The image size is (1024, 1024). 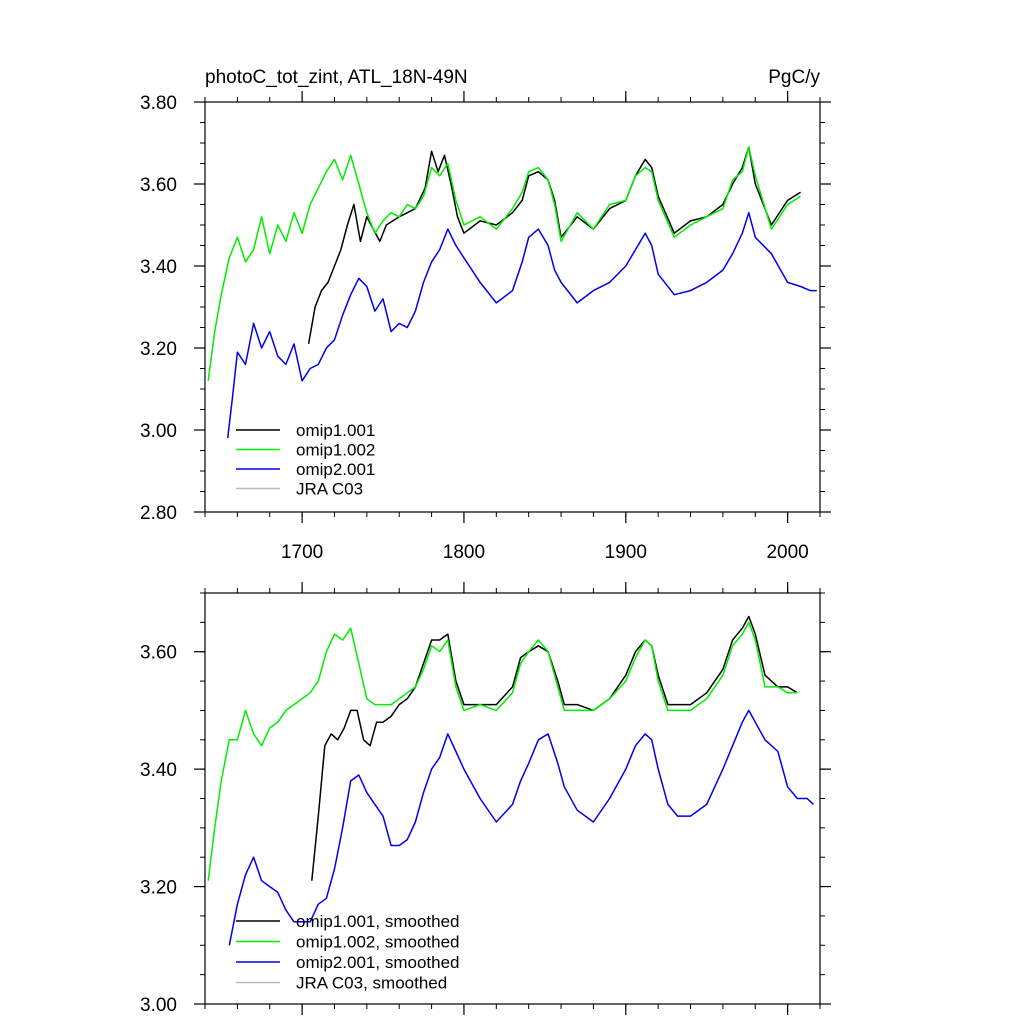 What do you see at coordinates (302, 552) in the screenshot?
I see `x-tick-label: 1700` at bounding box center [302, 552].